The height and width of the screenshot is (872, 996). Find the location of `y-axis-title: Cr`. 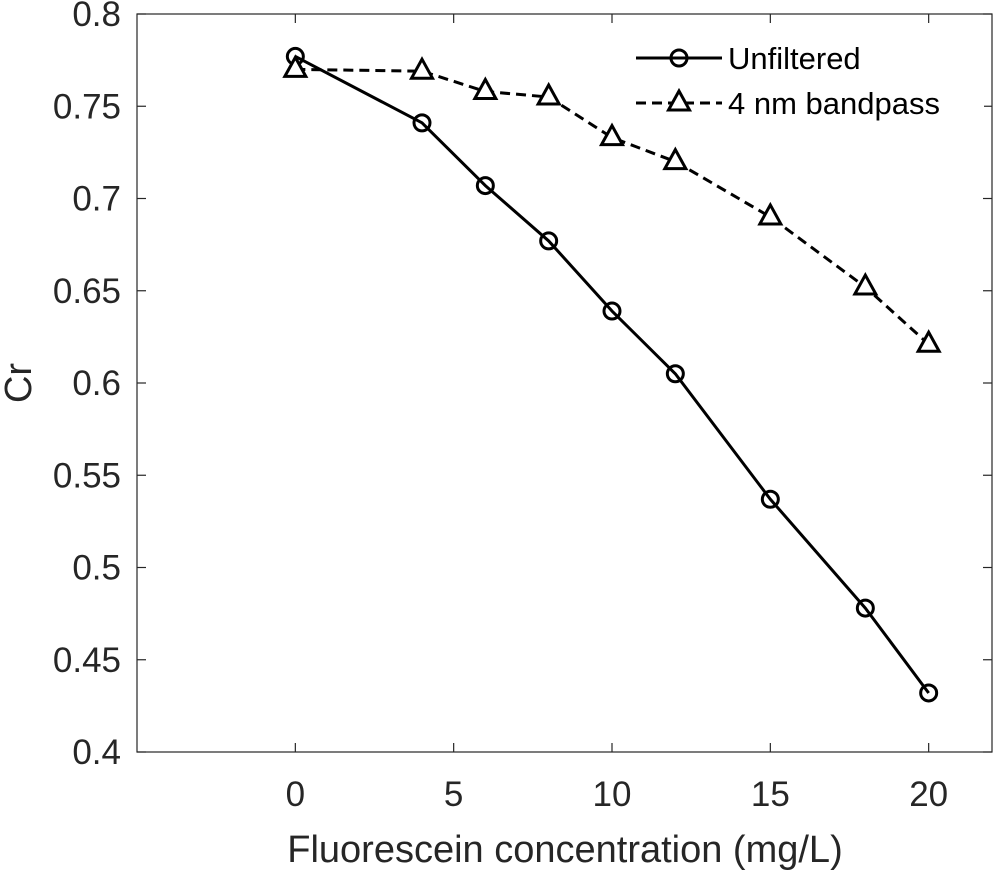

y-axis-title: Cr is located at coordinates (20, 383).